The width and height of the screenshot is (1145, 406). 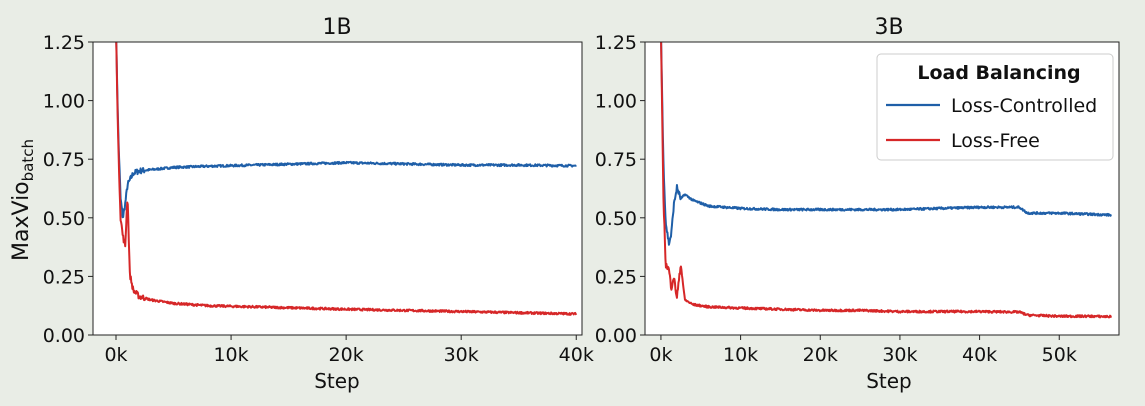 I want to click on legend-title: Load Balancing, so click(x=998, y=73).